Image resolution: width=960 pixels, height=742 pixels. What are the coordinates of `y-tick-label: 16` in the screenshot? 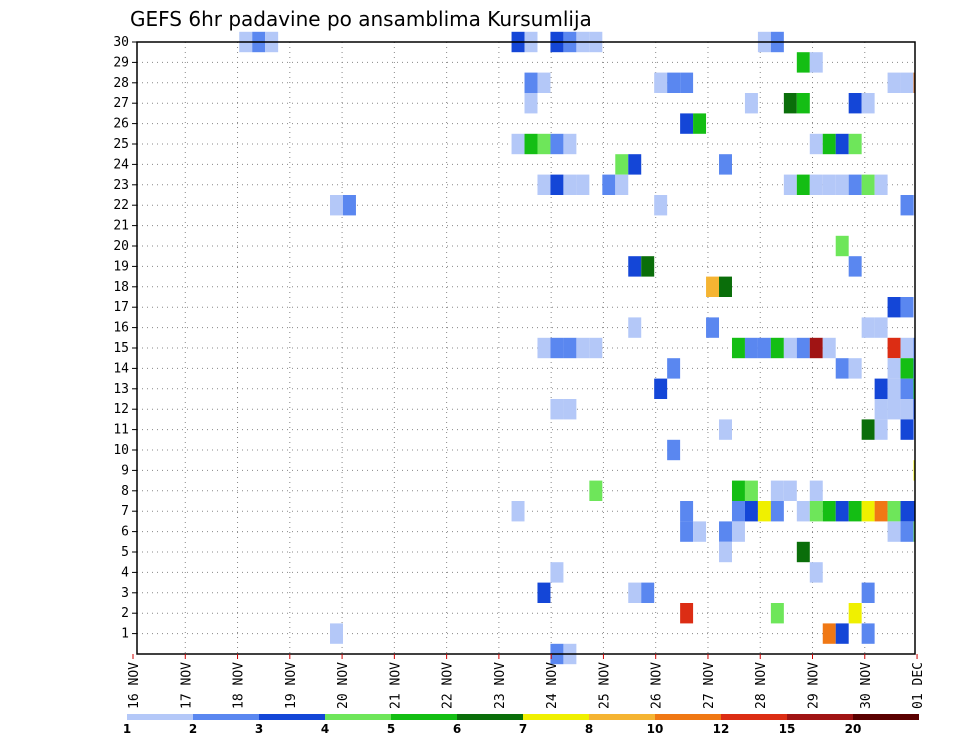 It's located at (121, 328).